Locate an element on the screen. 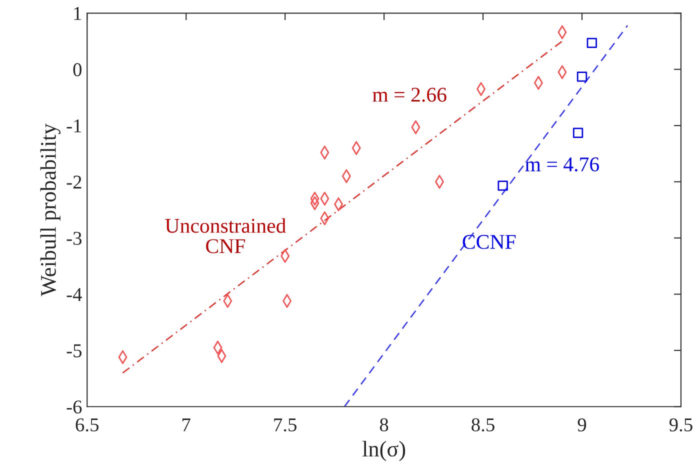  x-tick-label: 9 is located at coordinates (582, 425).